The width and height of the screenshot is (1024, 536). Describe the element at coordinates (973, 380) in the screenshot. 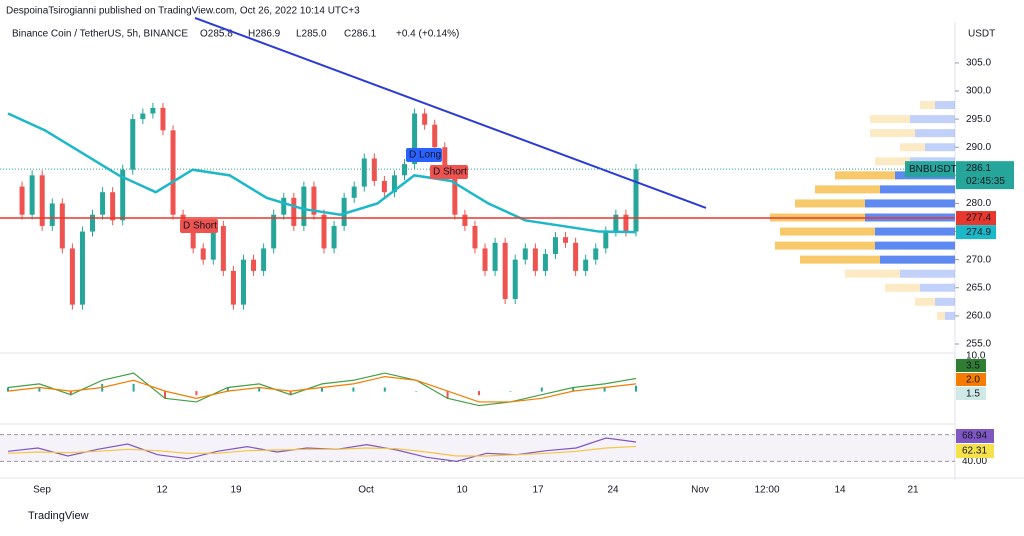

I see `macd-label: 2.0` at that location.